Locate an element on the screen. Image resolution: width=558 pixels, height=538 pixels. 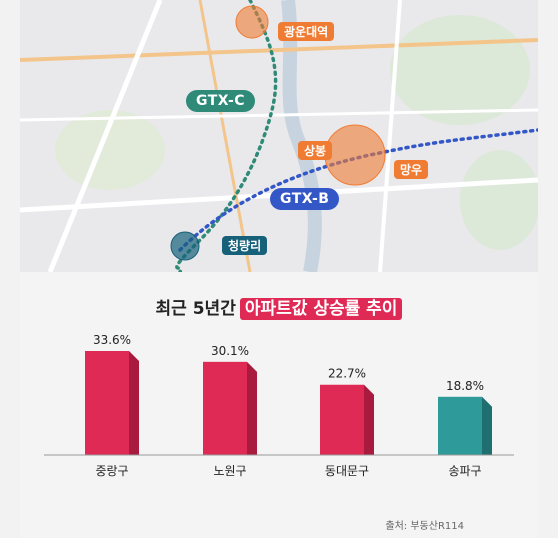
category-label: 노원구 is located at coordinates (229, 471).